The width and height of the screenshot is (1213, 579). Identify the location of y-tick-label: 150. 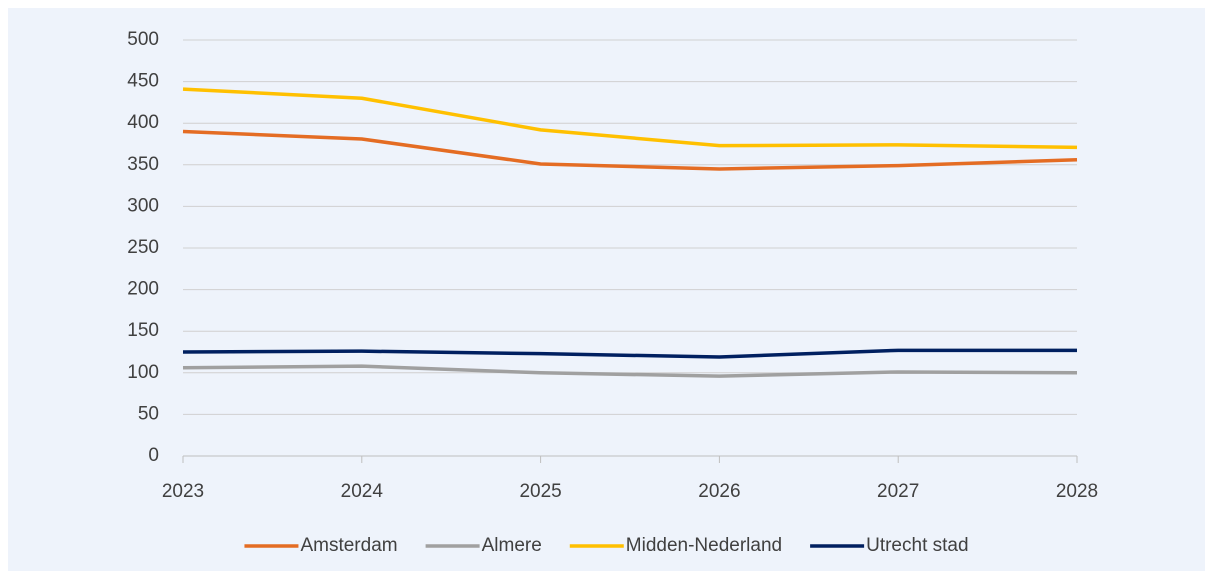
(143, 330).